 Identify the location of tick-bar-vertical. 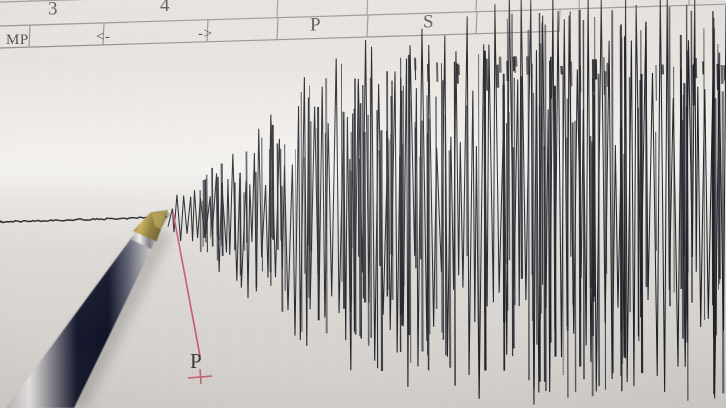
(200, 376).